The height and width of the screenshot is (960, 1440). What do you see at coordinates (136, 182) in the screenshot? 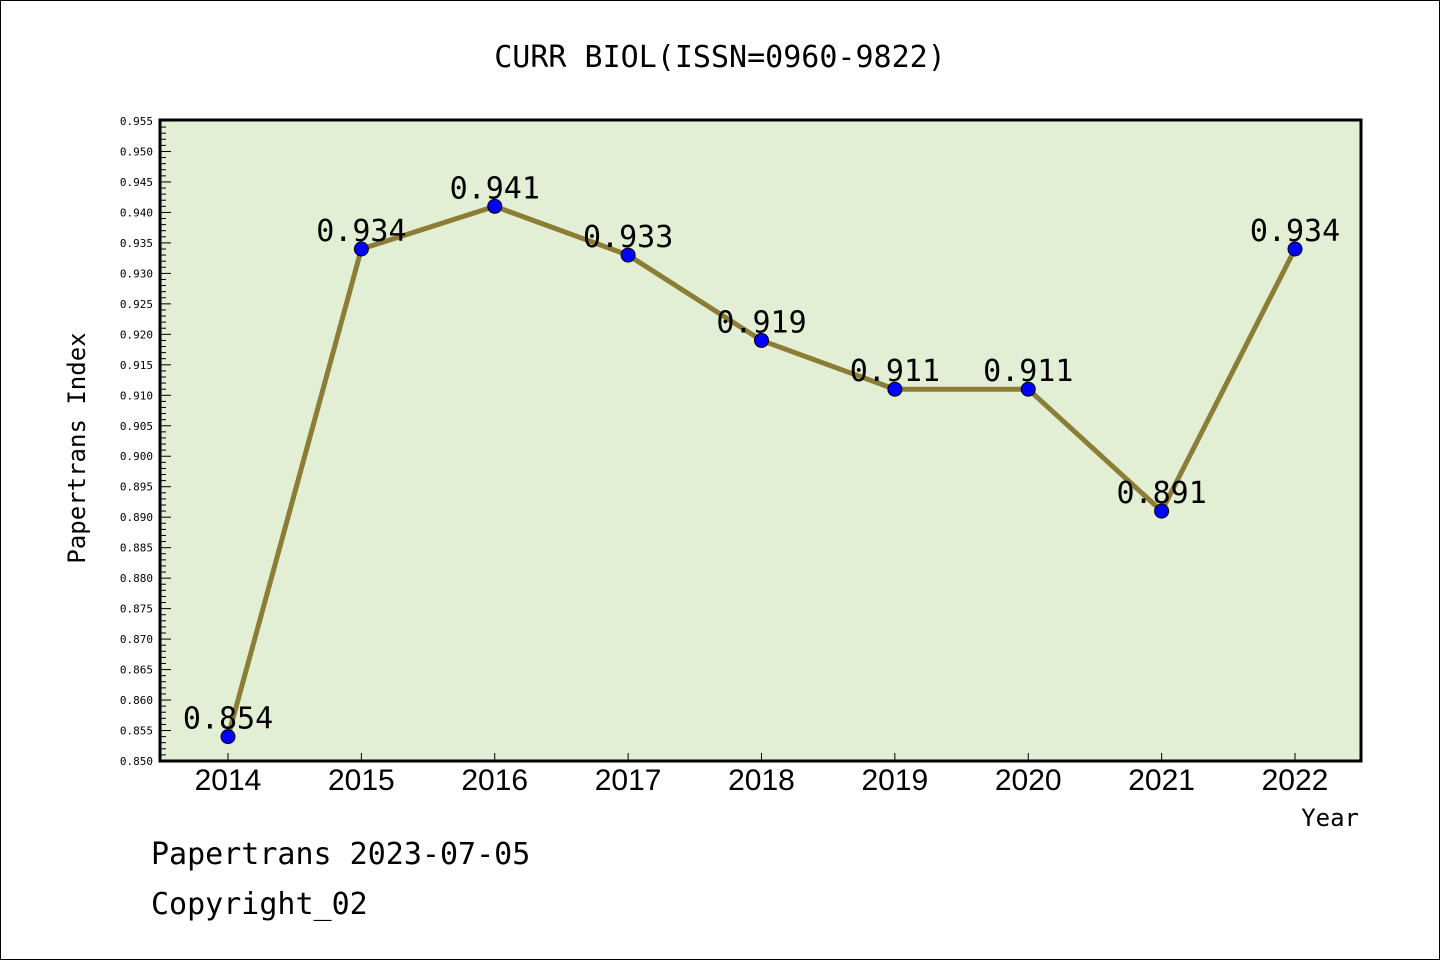
I see `y-tick-label: 0.945` at bounding box center [136, 182].